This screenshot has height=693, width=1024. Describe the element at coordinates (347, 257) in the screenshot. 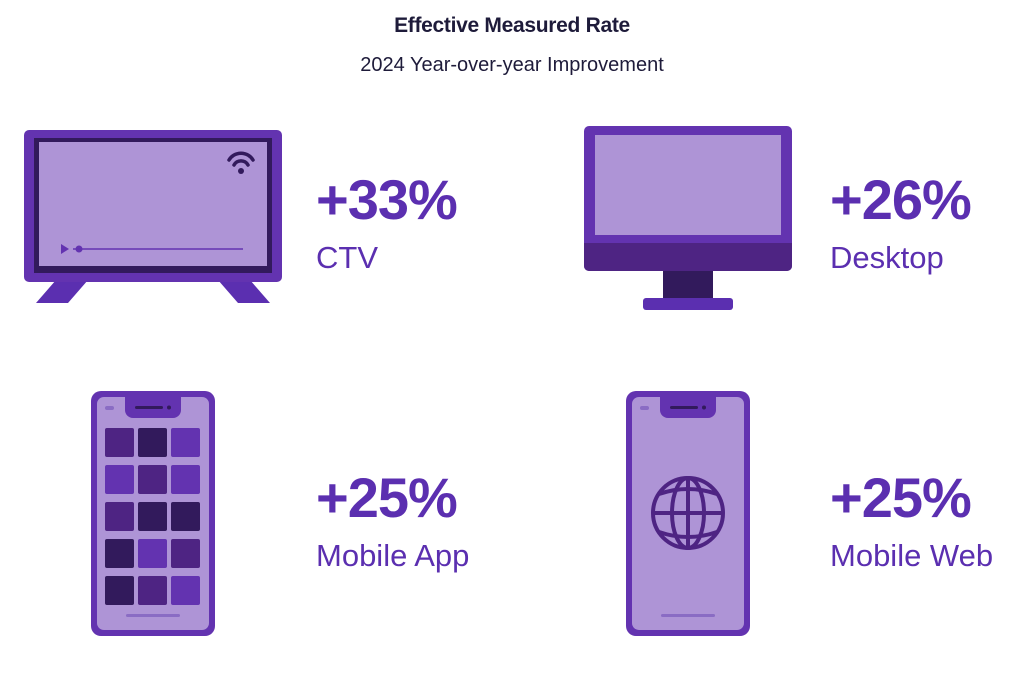

I see `stat-label: CTV` at that location.